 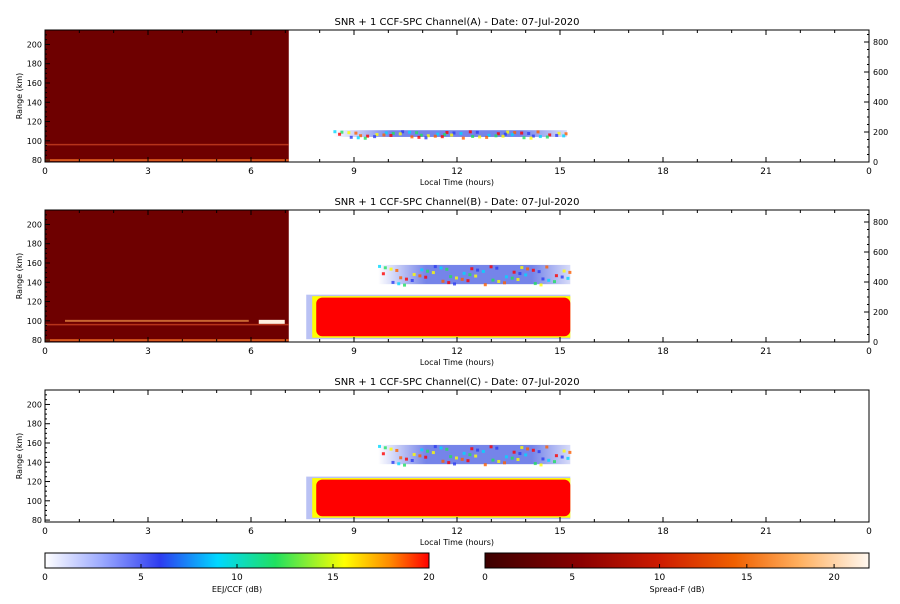 I want to click on y-tick-label: 120, so click(x=34, y=302).